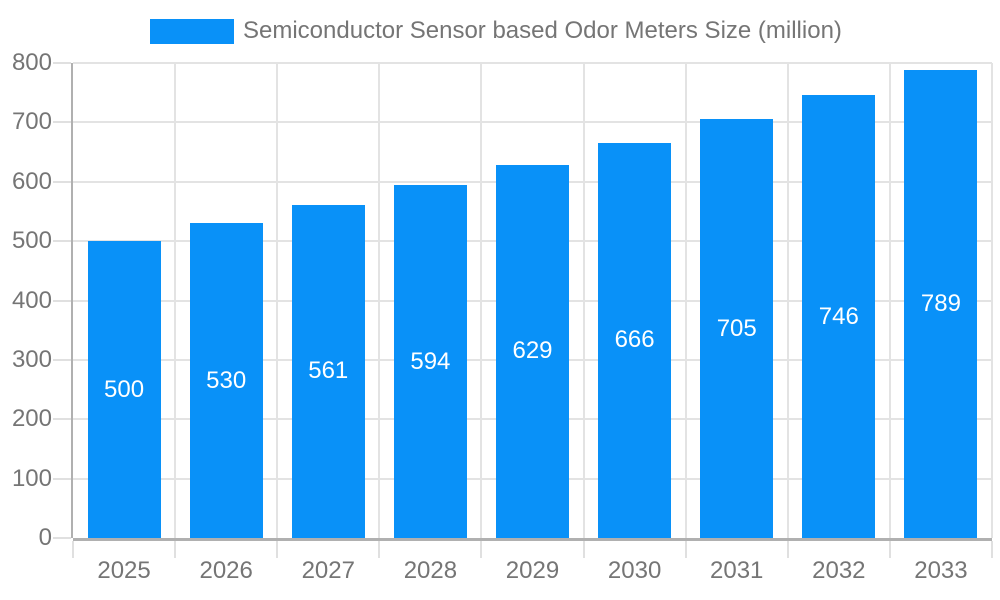  I want to click on x-axis-label: 2028, so click(430, 570).